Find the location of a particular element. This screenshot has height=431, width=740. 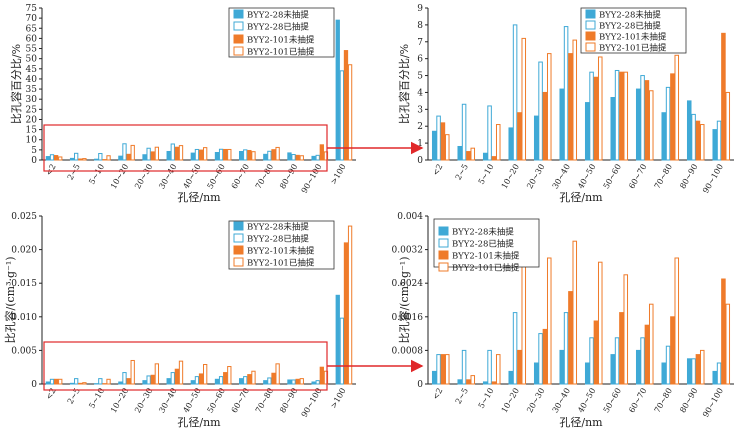

bar-tl-s0-c1 is located at coordinates (72, 159).